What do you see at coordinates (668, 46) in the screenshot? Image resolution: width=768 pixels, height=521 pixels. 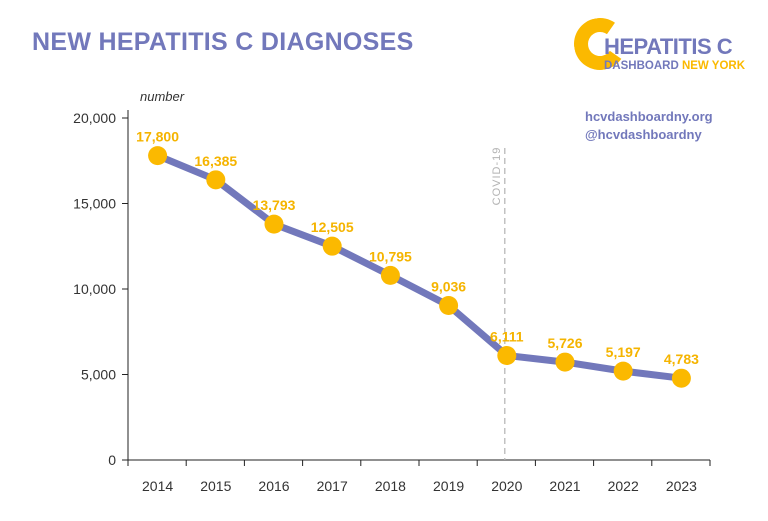 I see `logo-name: HEPATITIS C` at bounding box center [668, 46].